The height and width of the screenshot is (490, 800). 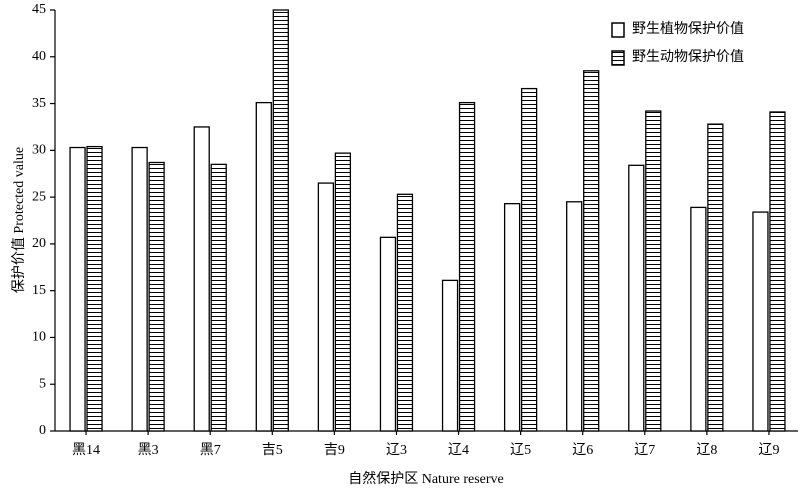 I want to click on y-tick-label: 20, so click(x=39, y=243).